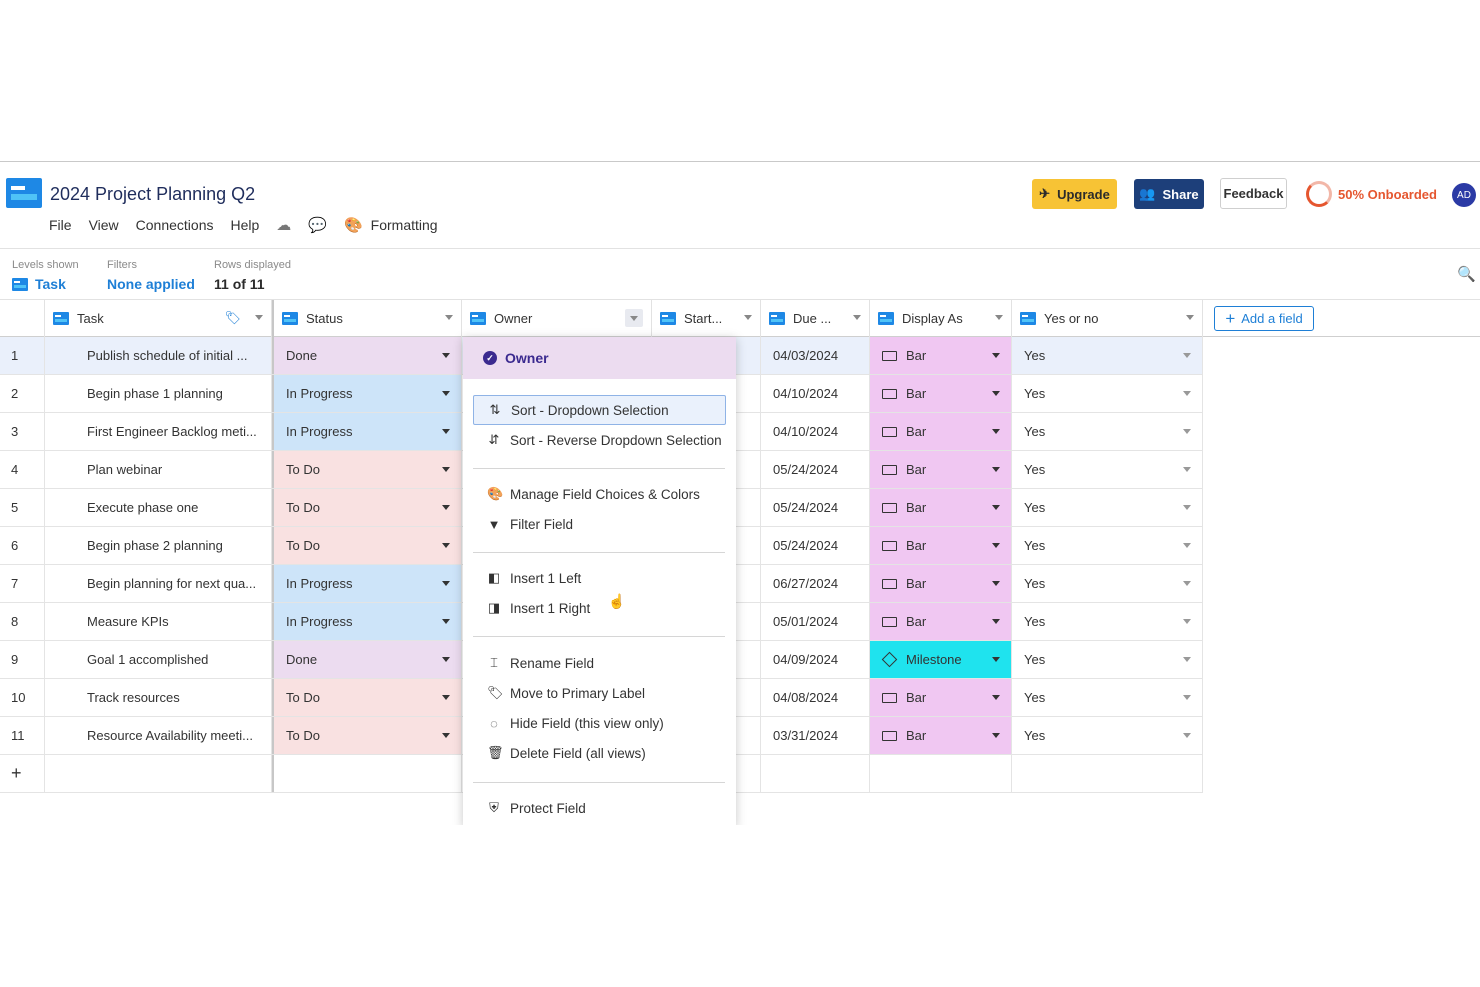  Describe the element at coordinates (1107, 318) in the screenshot. I see `column-yes-or-no: Yes or no` at that location.